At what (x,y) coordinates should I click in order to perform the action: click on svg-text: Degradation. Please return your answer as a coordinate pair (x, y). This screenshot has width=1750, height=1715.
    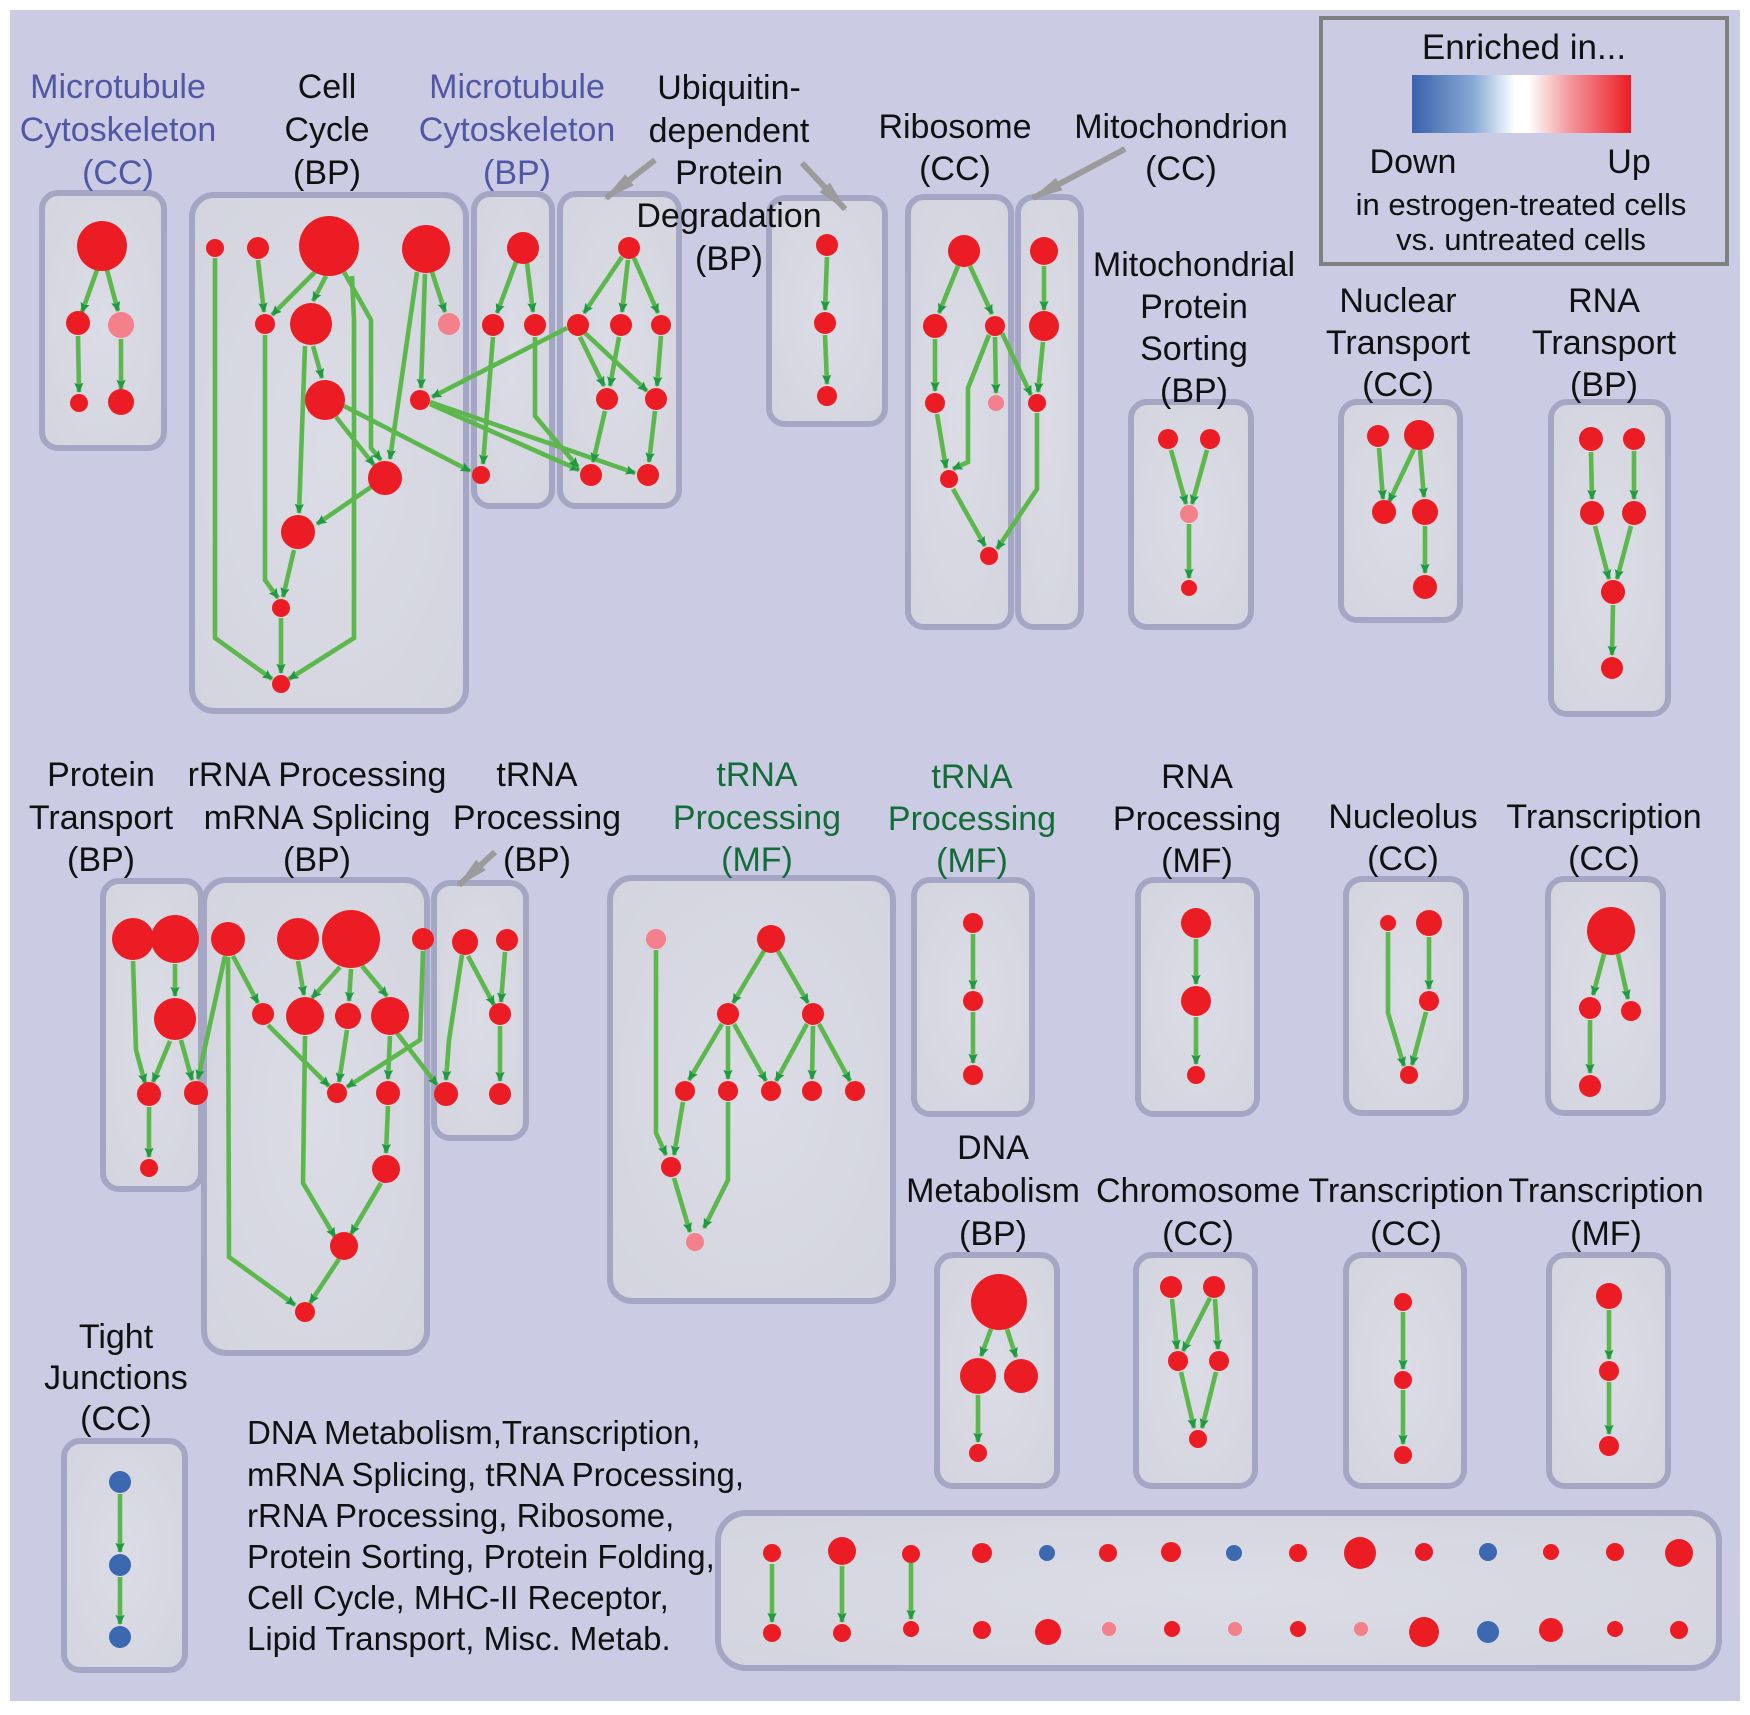
    Looking at the image, I should click on (728, 216).